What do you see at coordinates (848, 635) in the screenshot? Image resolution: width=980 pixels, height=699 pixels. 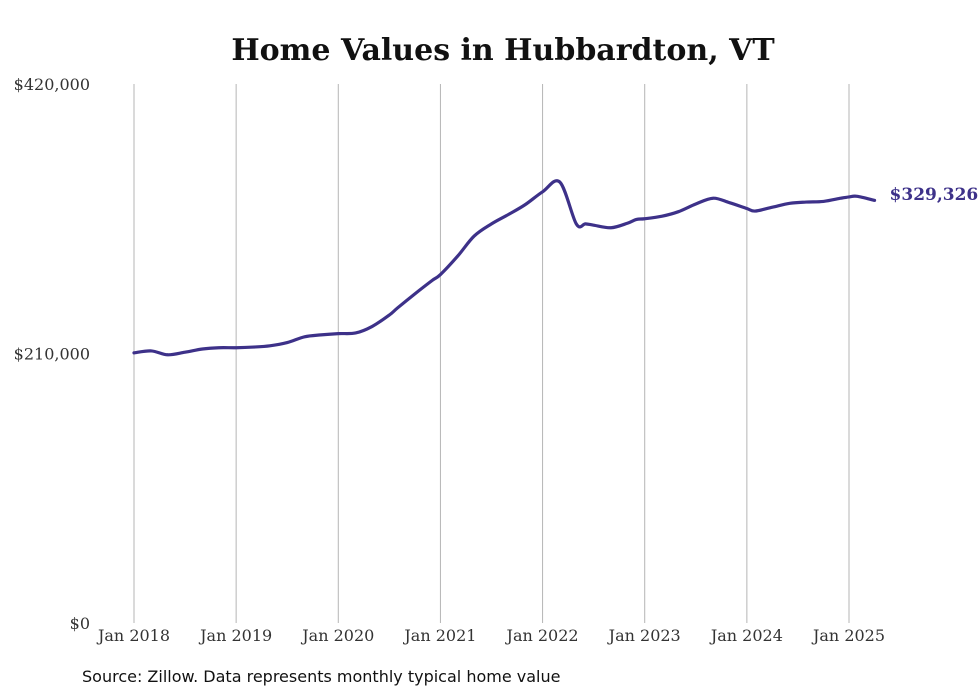 I see `x-tick-label: Jan 2025` at bounding box center [848, 635].